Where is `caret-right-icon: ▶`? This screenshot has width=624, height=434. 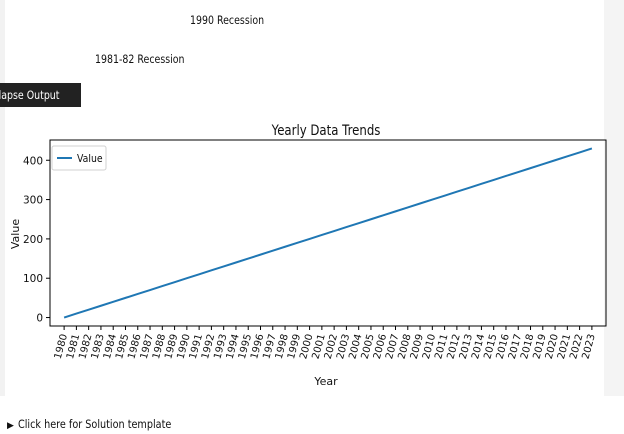 caret-right-icon: ▶ is located at coordinates (10, 426).